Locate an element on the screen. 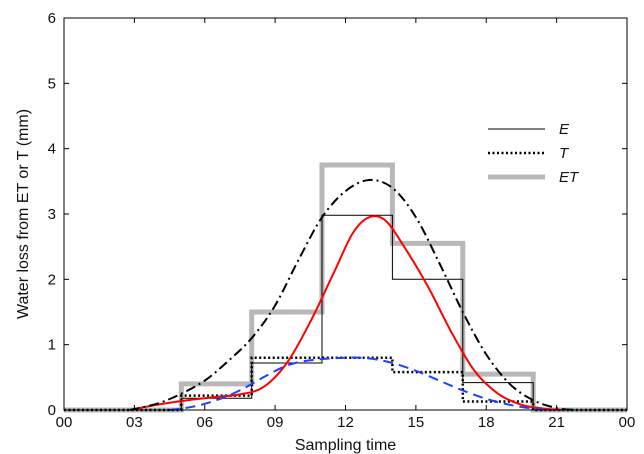  x-tick-label: 06 is located at coordinates (204, 422).